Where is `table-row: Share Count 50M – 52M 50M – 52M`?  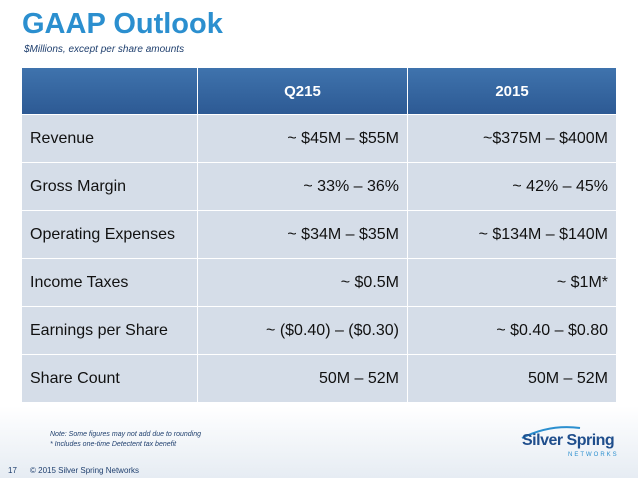
table-row: Share Count 50M – 52M 50M – 52M is located at coordinates (319, 379).